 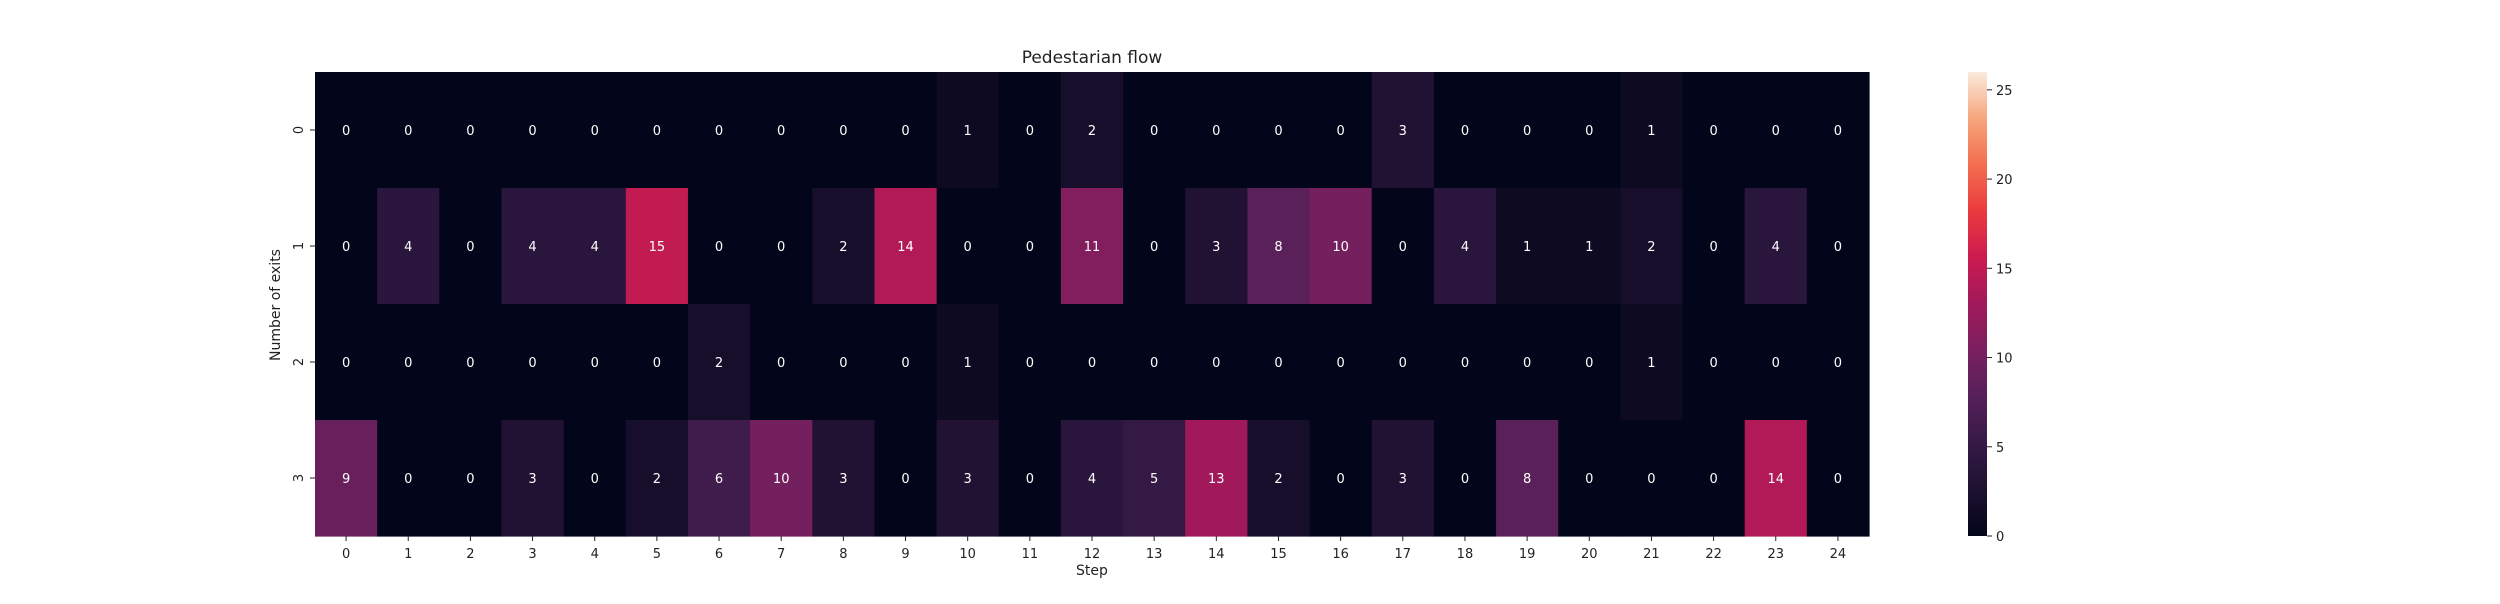 What do you see at coordinates (595, 554) in the screenshot?
I see `x-tick-label: 4` at bounding box center [595, 554].